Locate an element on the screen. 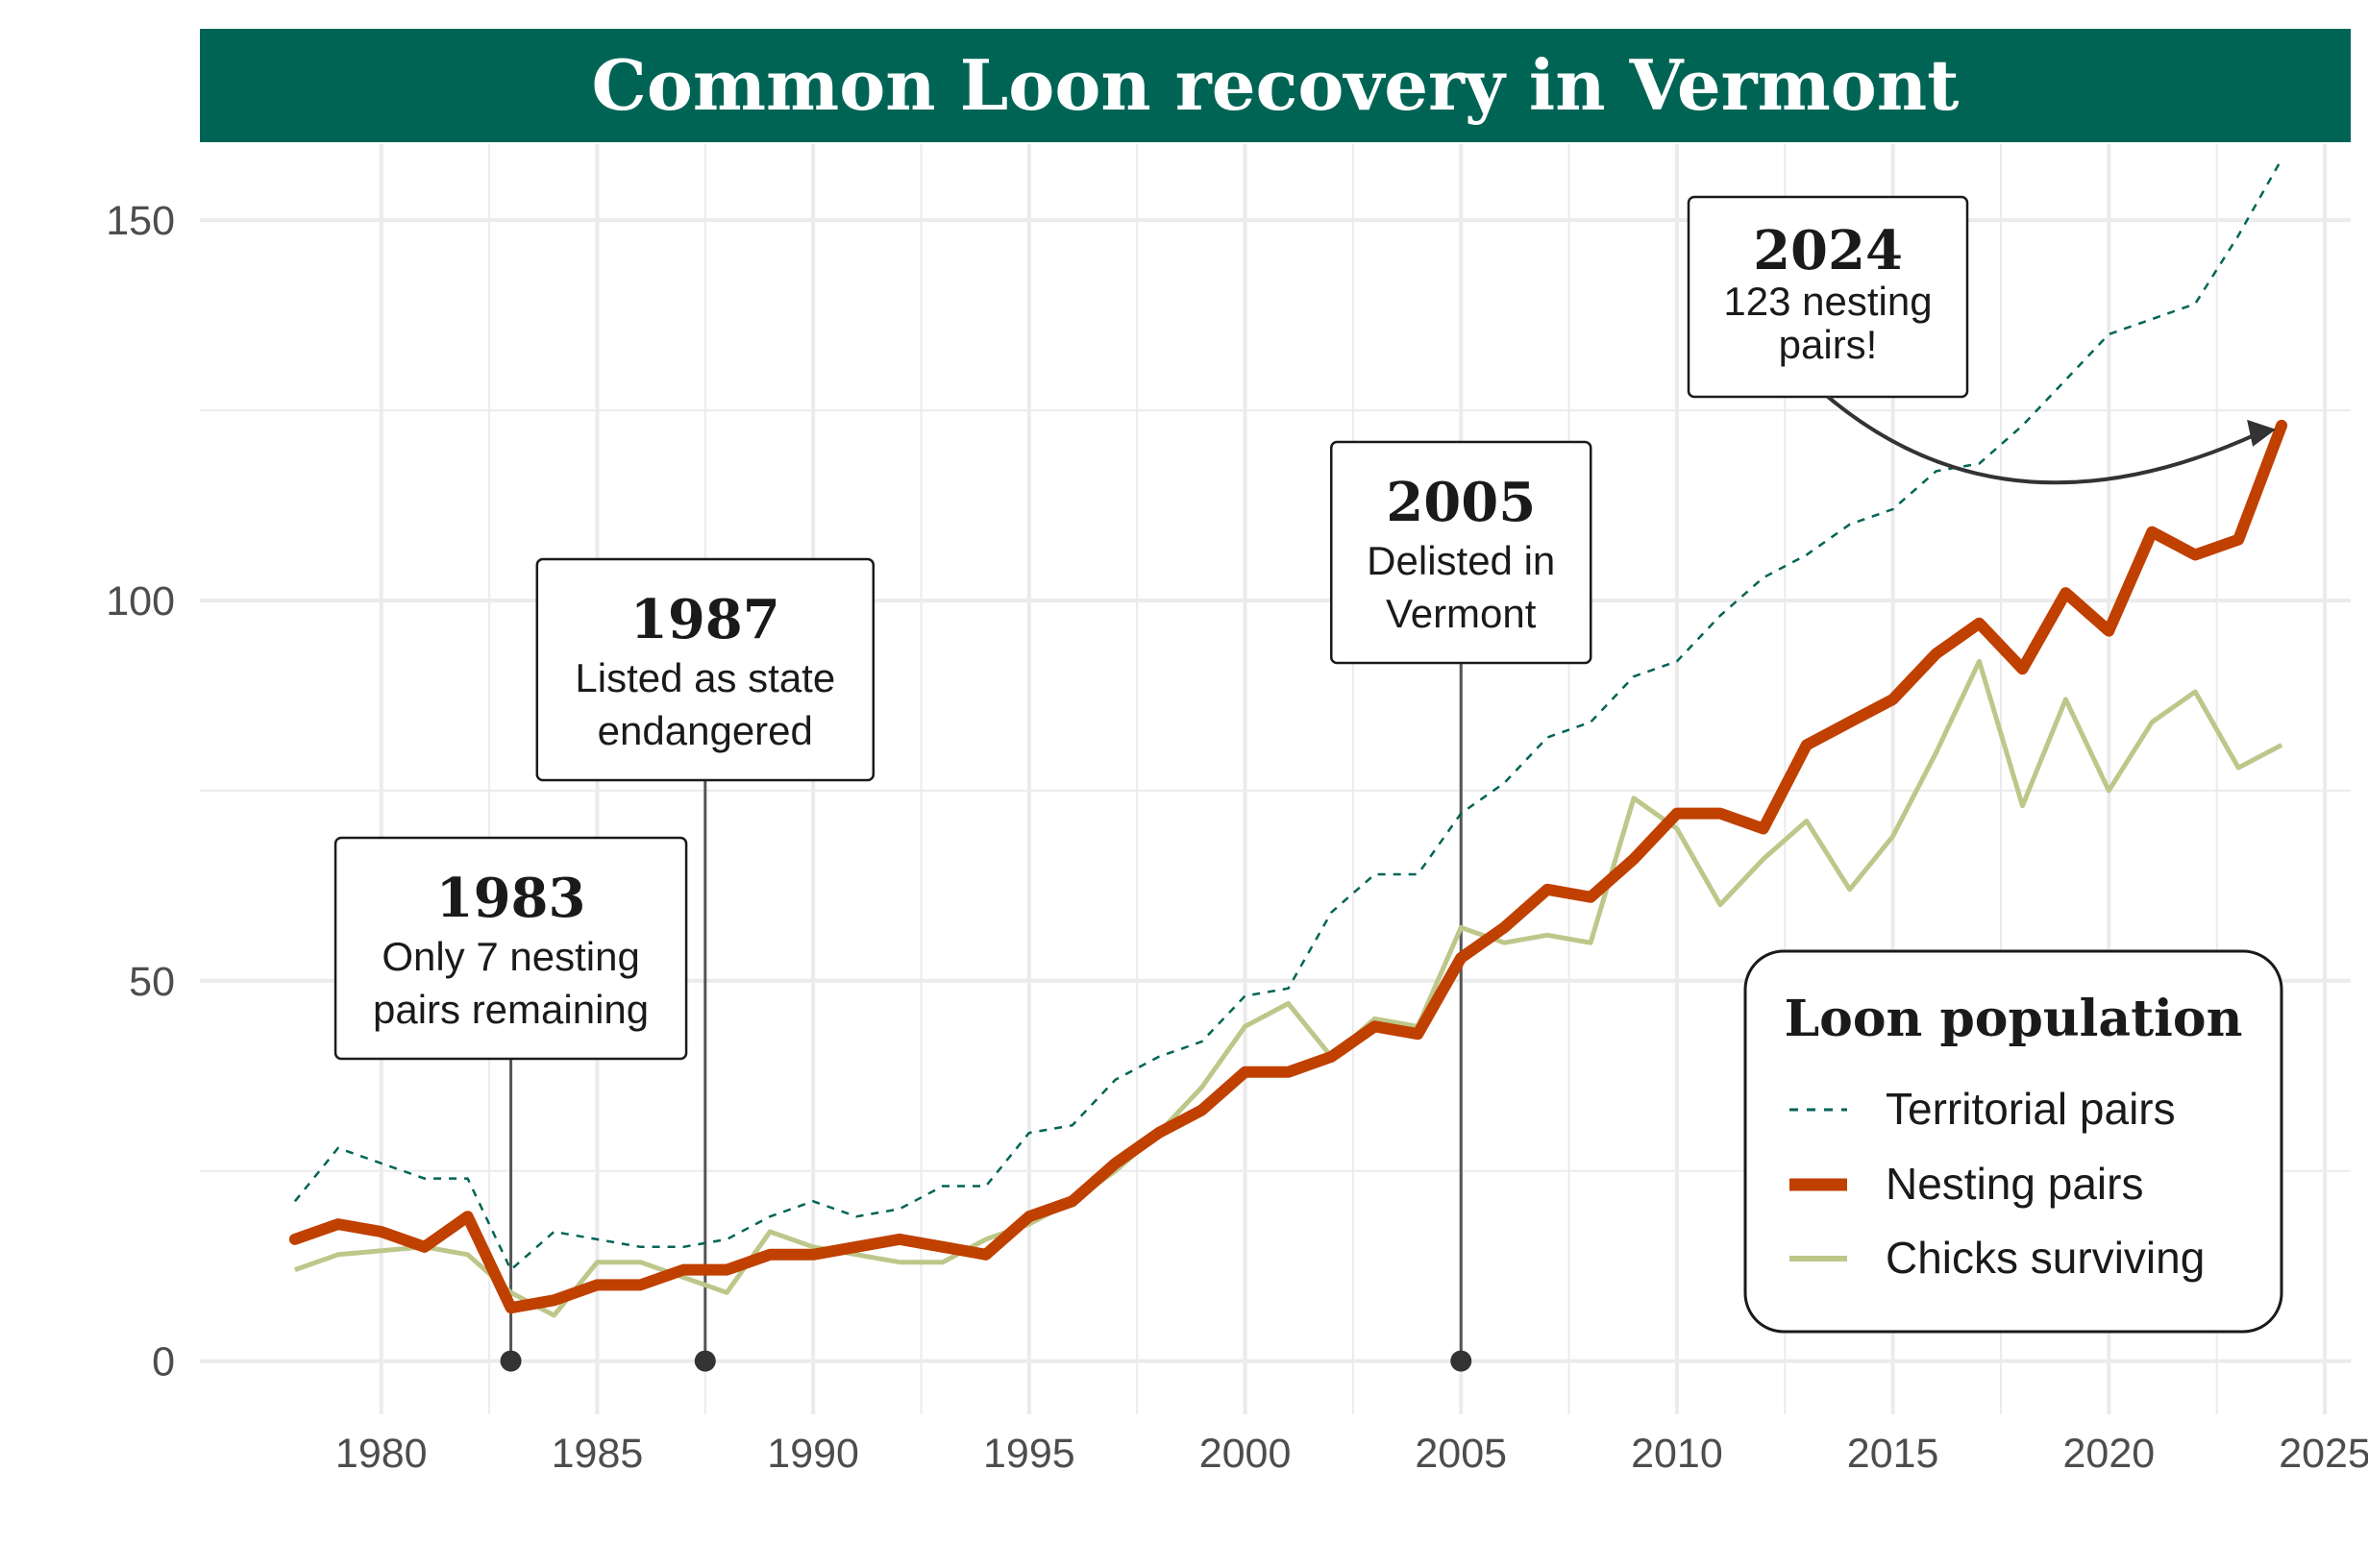 The height and width of the screenshot is (1568, 2368). annotation-text-line: Vermont is located at coordinates (1461, 613).